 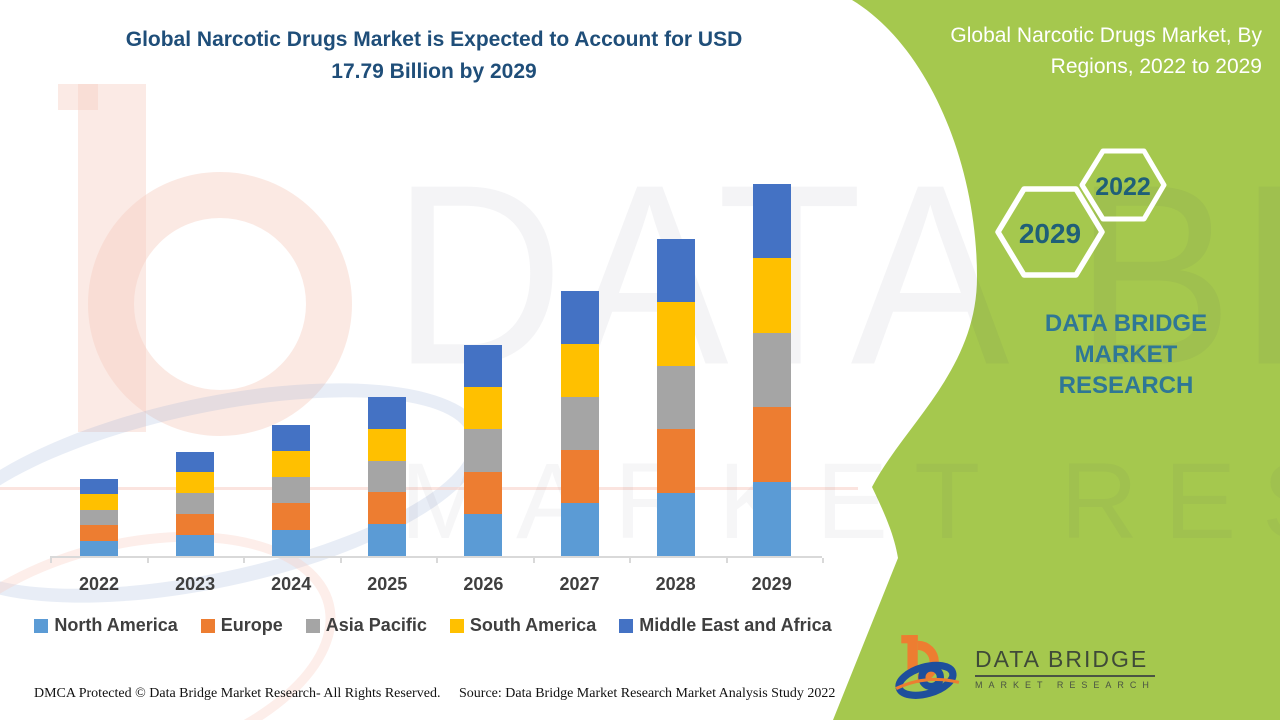 What do you see at coordinates (376, 625) in the screenshot?
I see `legend-label: Asia Pacific` at bounding box center [376, 625].